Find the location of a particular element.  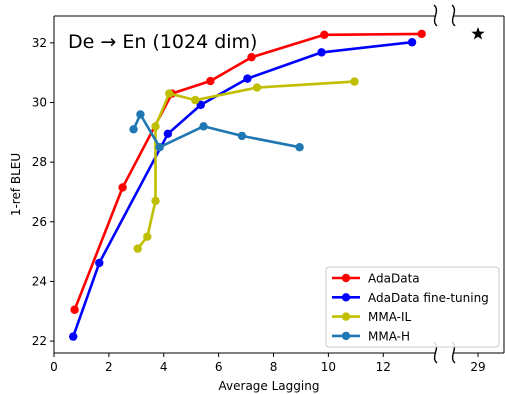

x-tick-label: 29 is located at coordinates (477, 367).